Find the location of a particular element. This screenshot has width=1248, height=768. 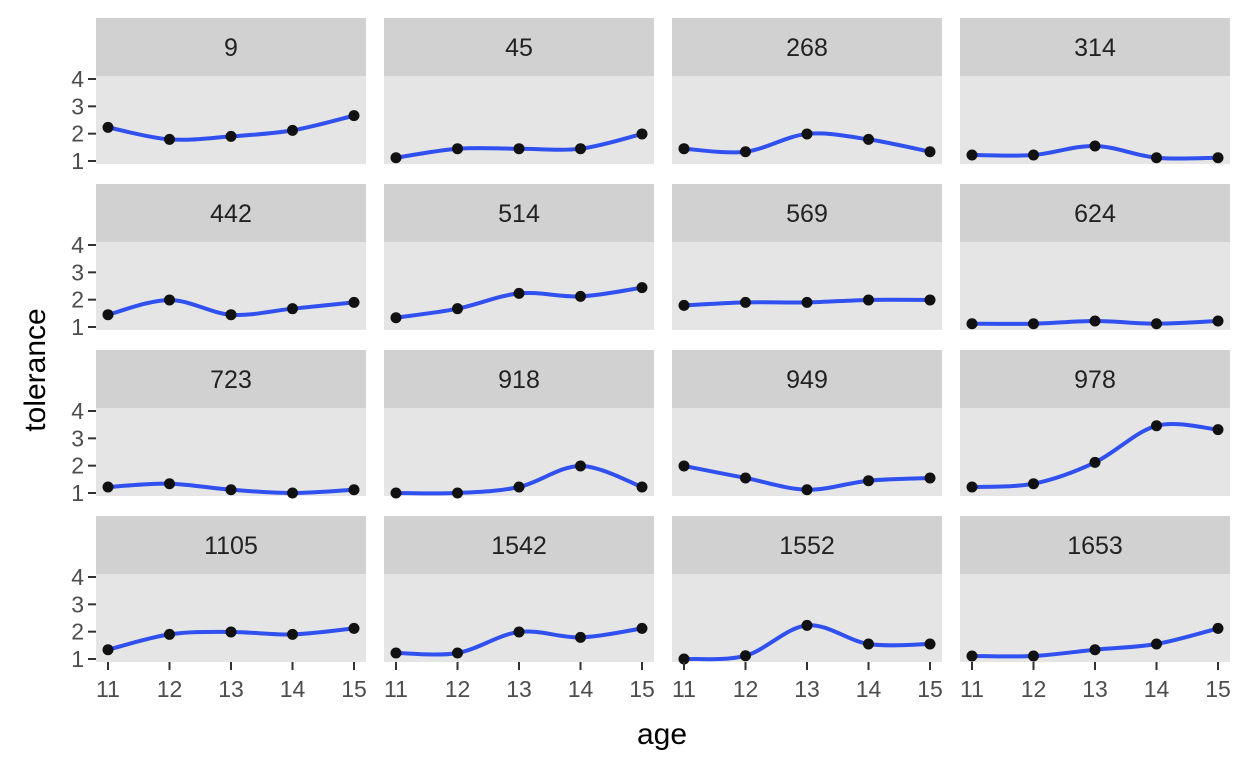

x-tick-label: 14 is located at coordinates (869, 689).